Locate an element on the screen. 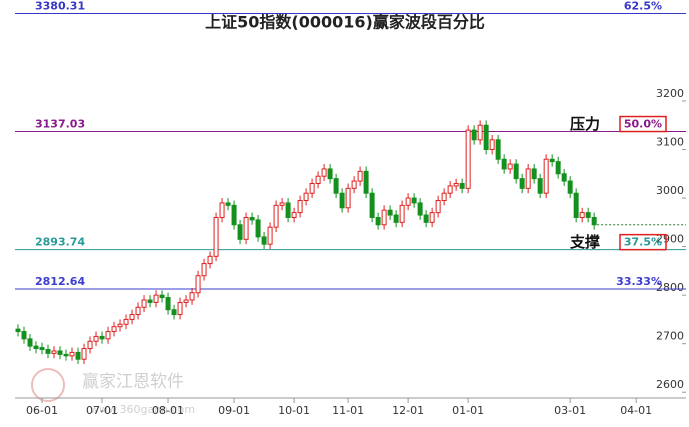 This screenshot has height=427, width=689. watermark: 赢家江恩软件 www.360gann.com is located at coordinates (113, 392).